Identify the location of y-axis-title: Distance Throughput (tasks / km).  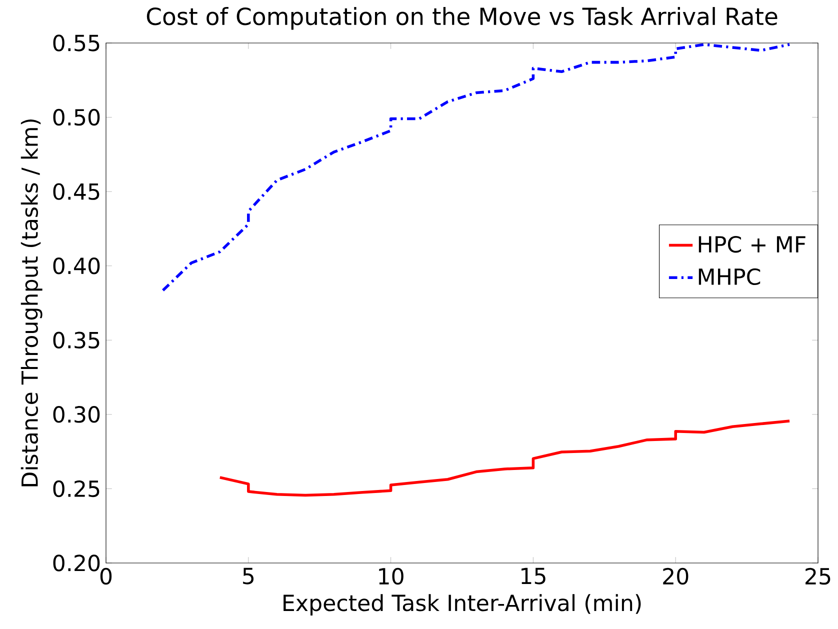
(31, 302).